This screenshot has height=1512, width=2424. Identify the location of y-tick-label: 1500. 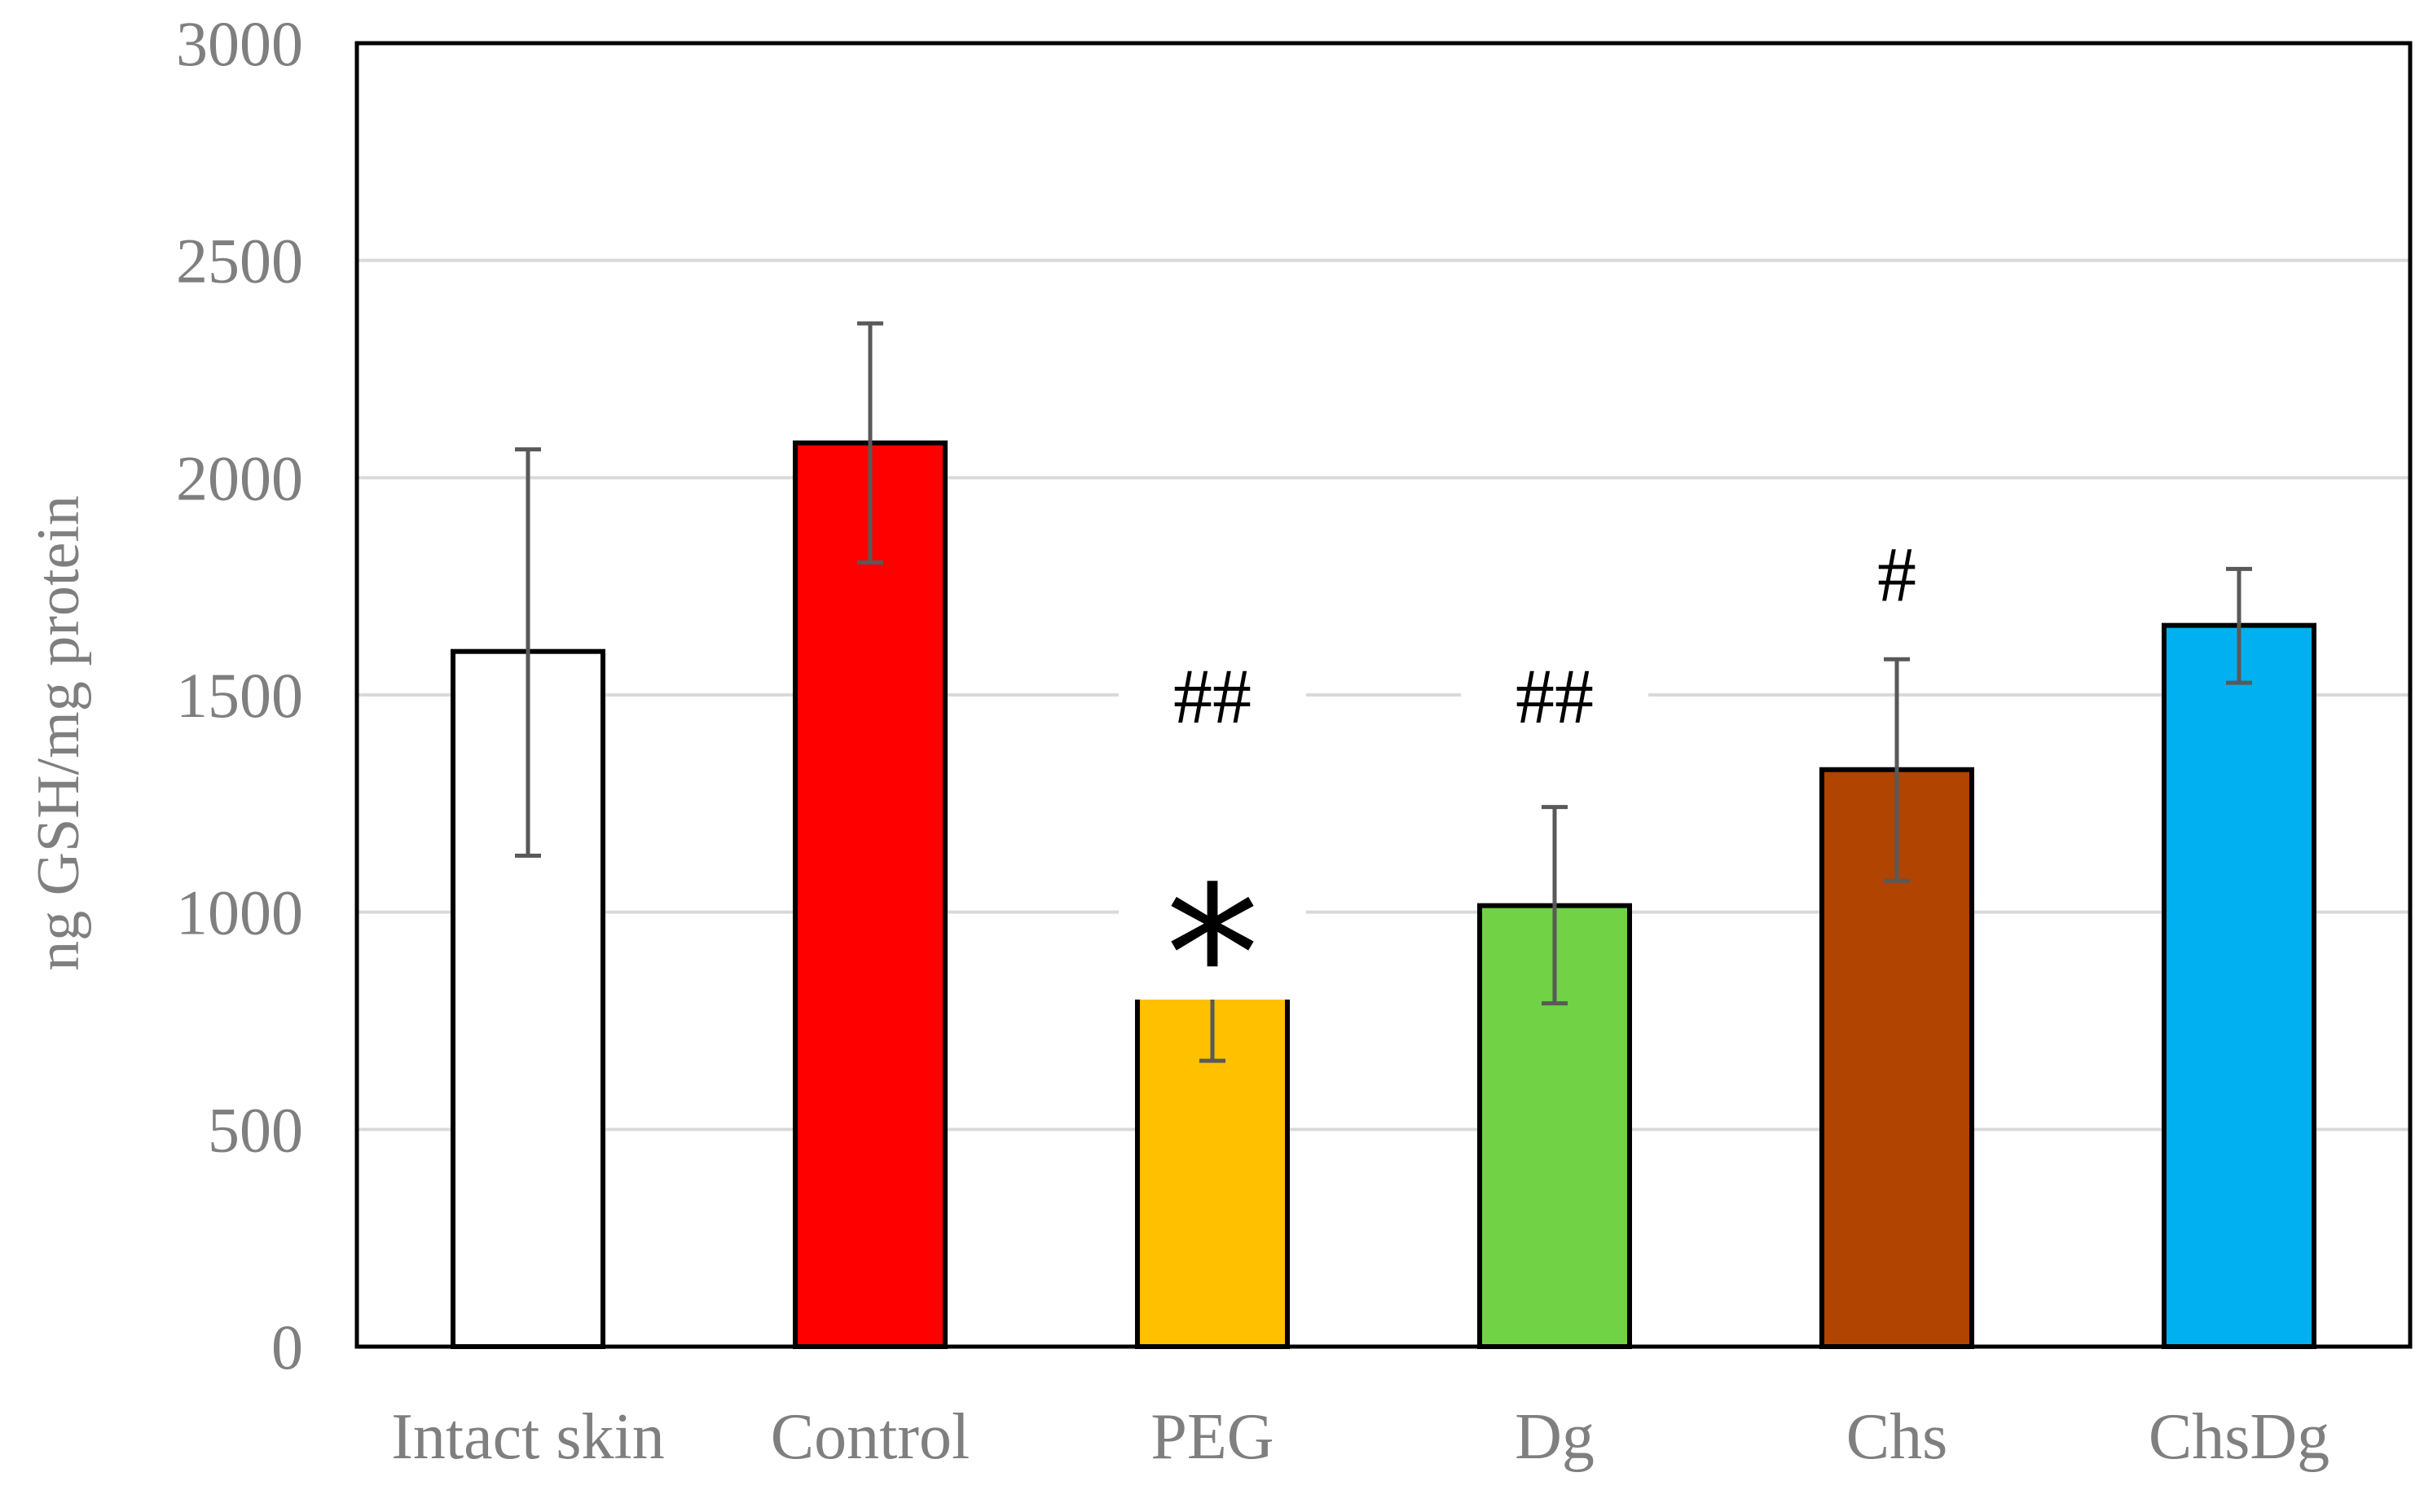
(239, 695).